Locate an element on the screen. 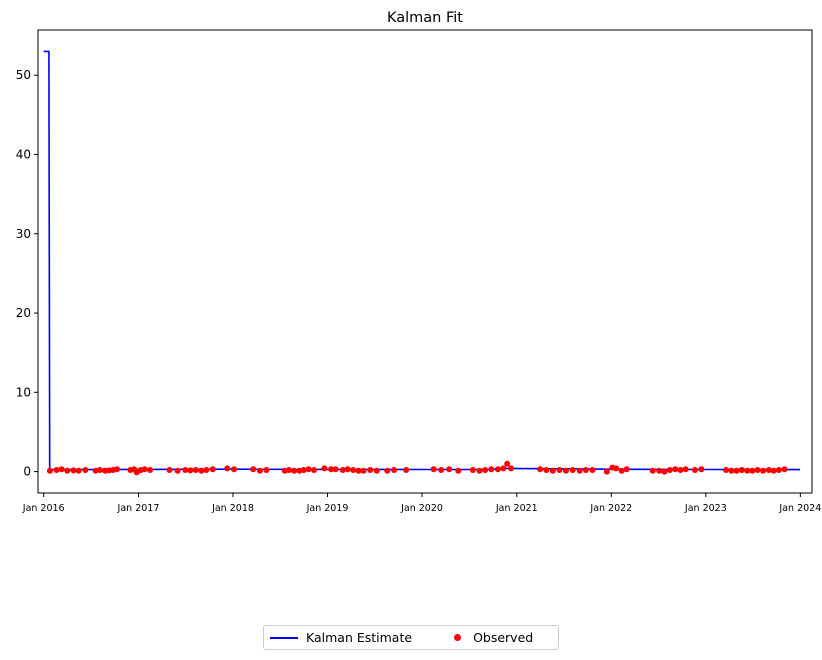  x-tick-label: Jan 2017 is located at coordinates (138, 508).